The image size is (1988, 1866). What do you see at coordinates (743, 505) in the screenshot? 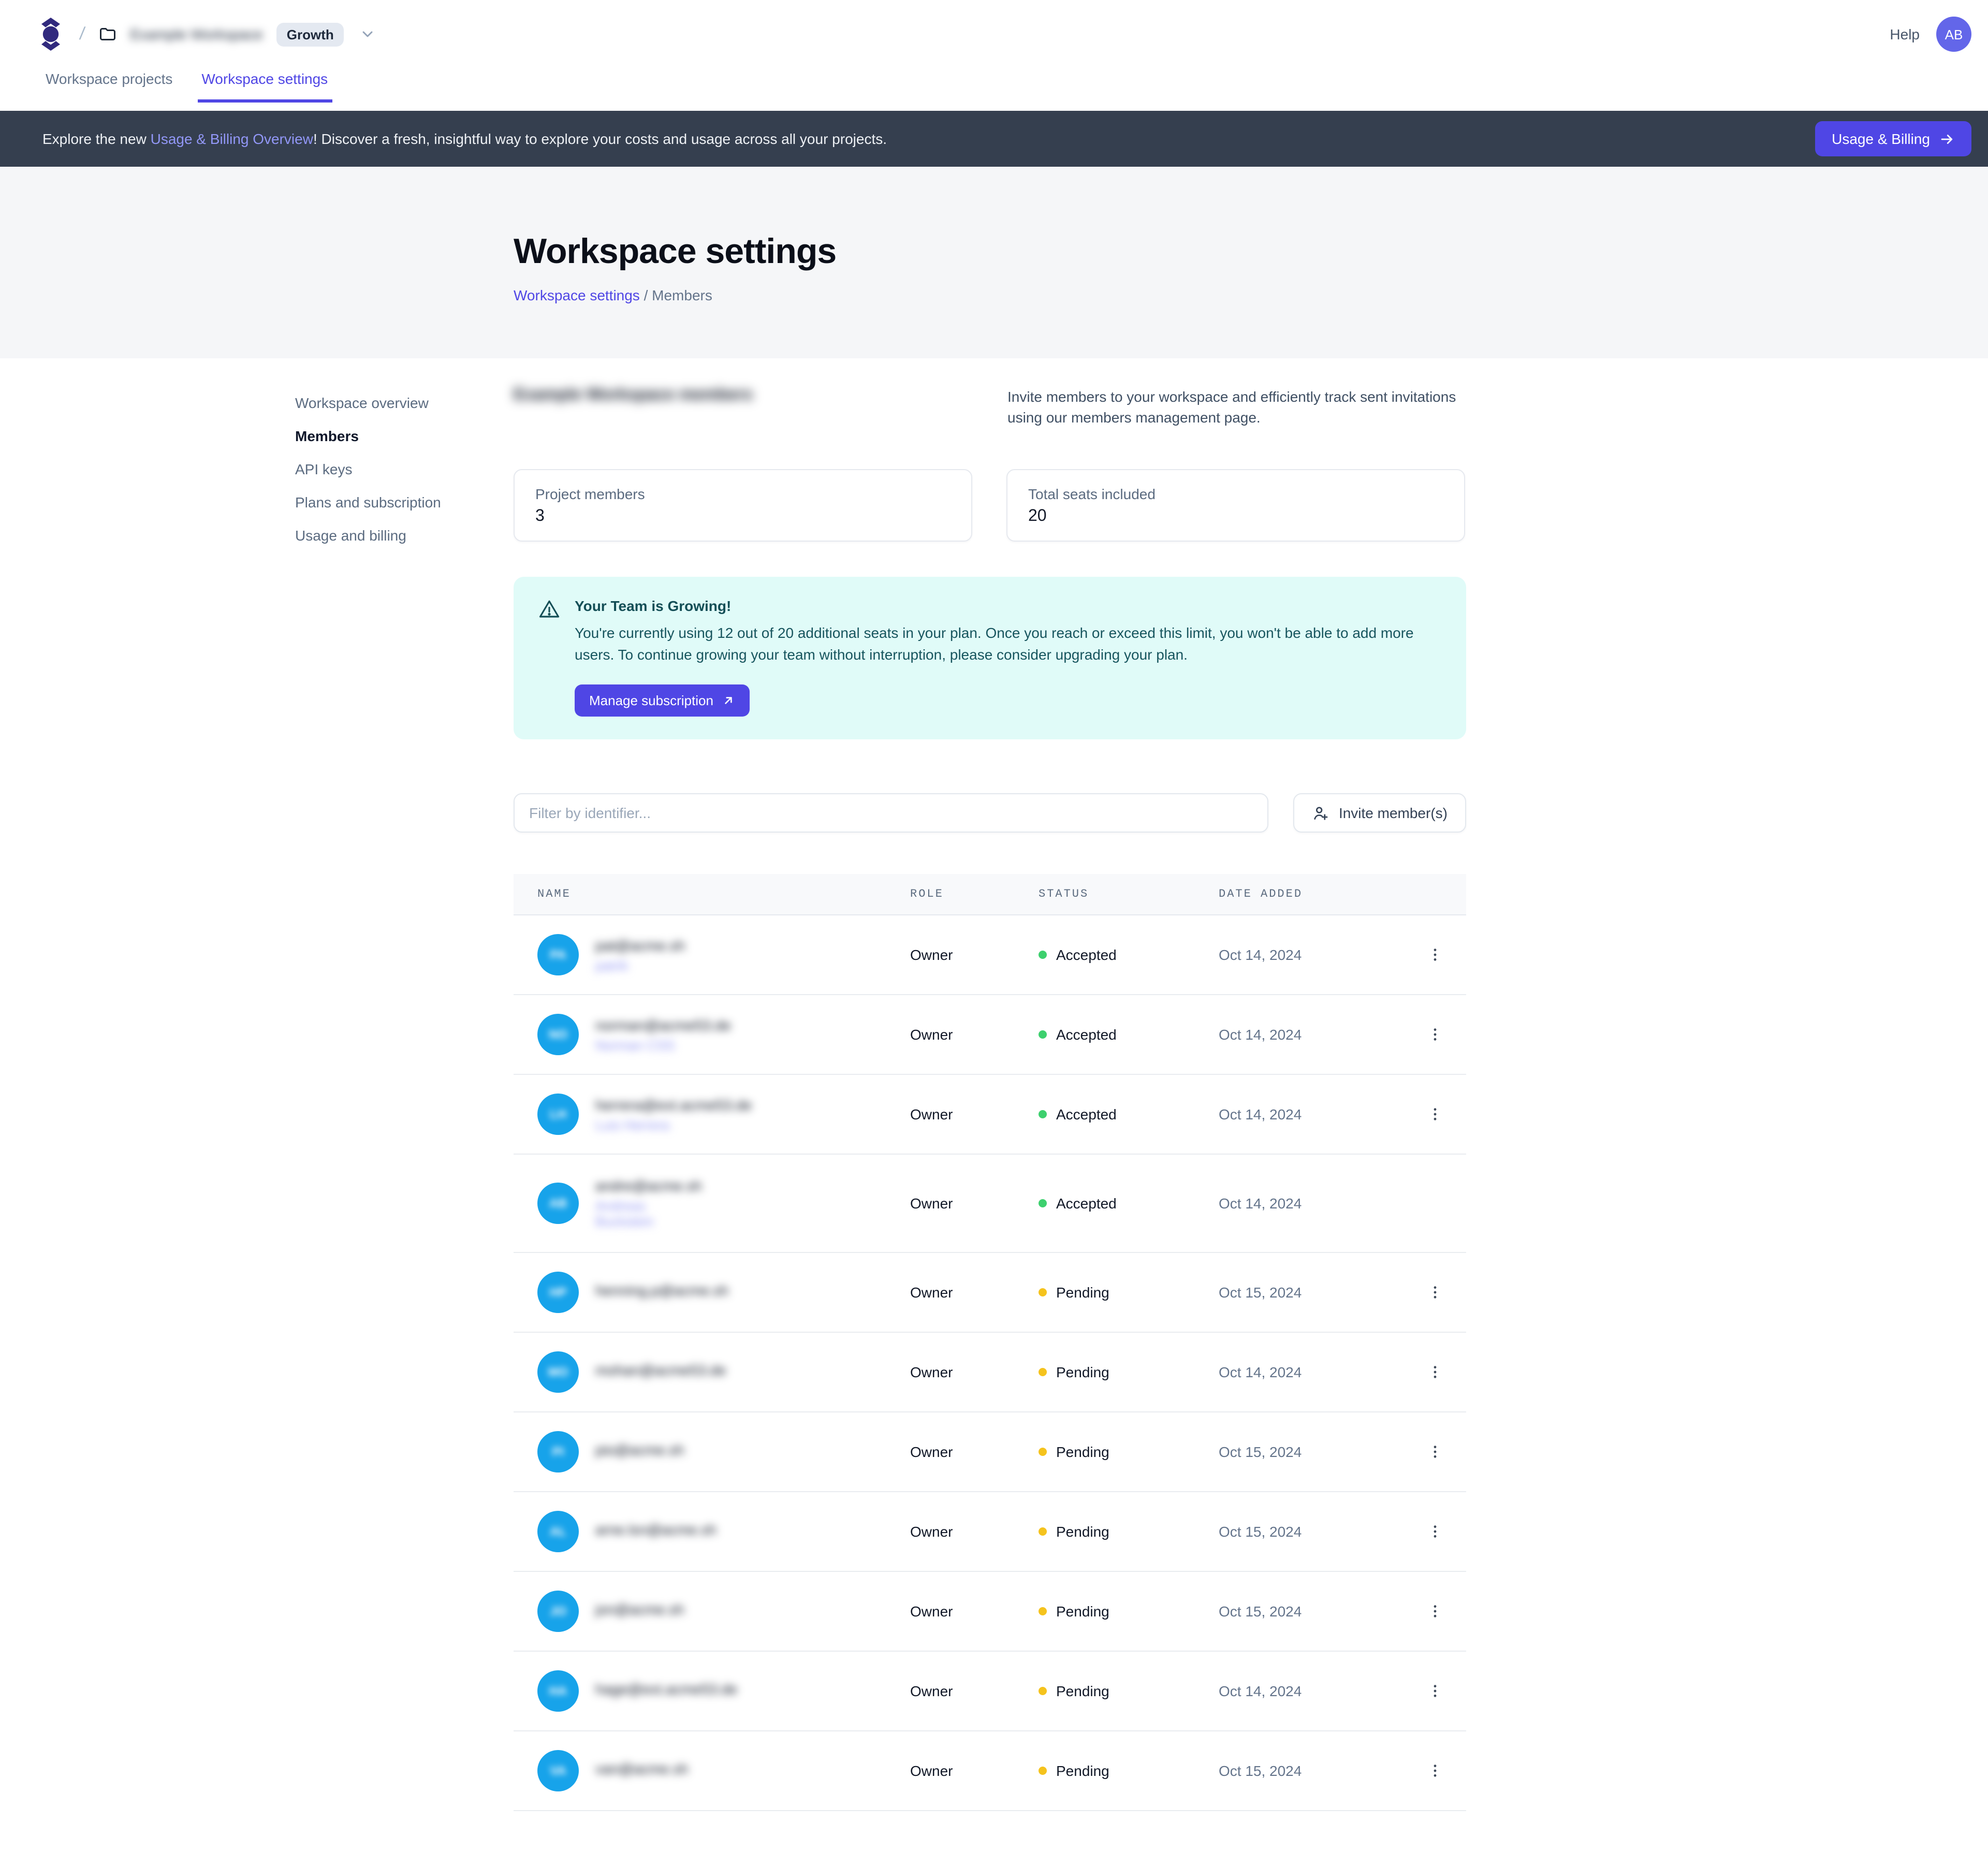
I see `stat-card-project-members: Project members 3` at bounding box center [743, 505].